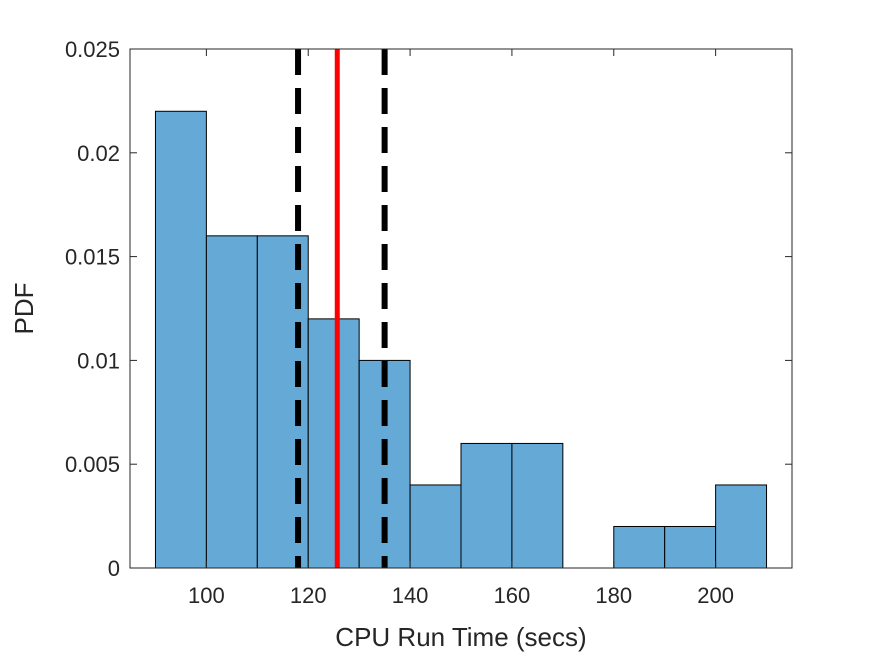 This screenshot has width=875, height=656. Describe the element at coordinates (92, 49) in the screenshot. I see `y-tick-label: 0.025` at that location.